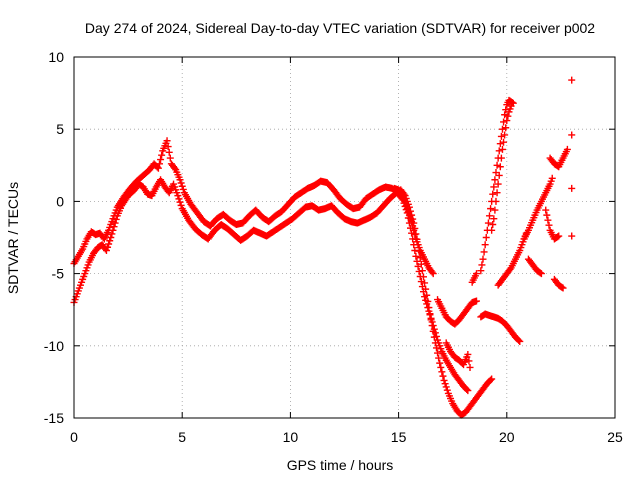 The width and height of the screenshot is (640, 480). I want to click on y-tick-label: 10, so click(56, 57).